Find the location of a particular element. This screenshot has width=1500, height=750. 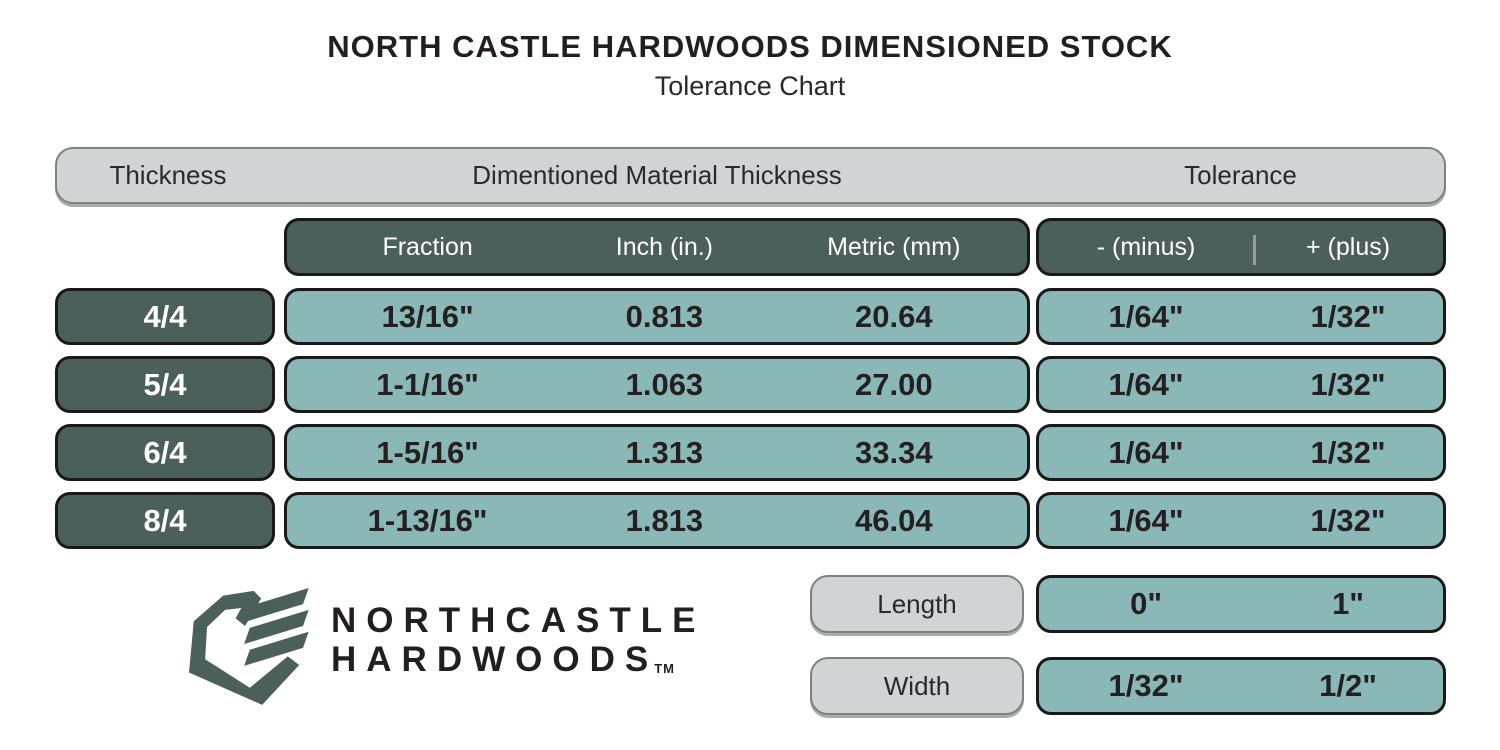

subheader-material-grid: Fraction Inch (in.) Metric (mm) is located at coordinates (657, 247).